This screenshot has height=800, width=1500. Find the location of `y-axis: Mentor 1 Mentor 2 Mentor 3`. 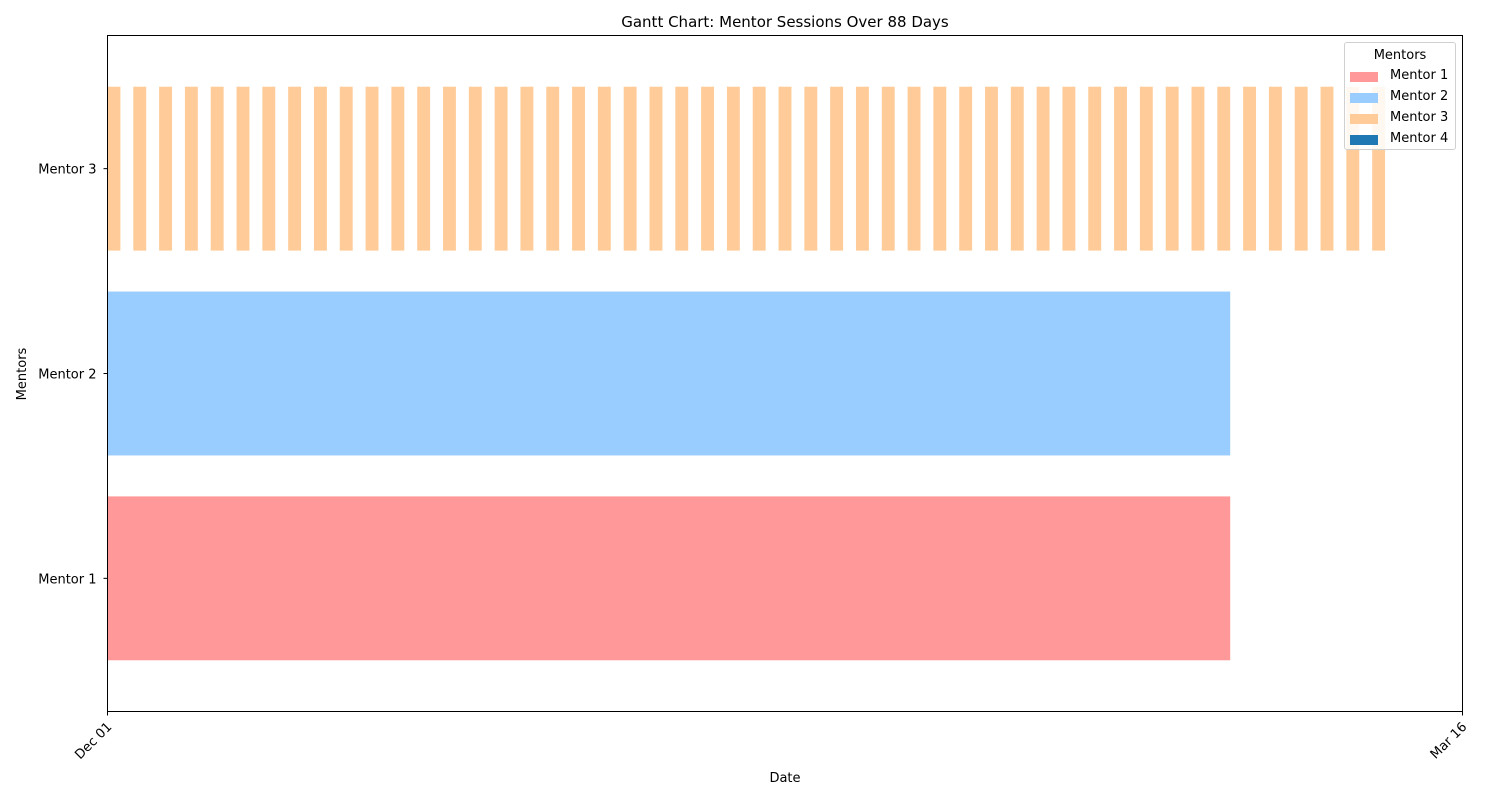

y-axis: Mentor 1 Mentor 2 Mentor 3 is located at coordinates (73, 375).